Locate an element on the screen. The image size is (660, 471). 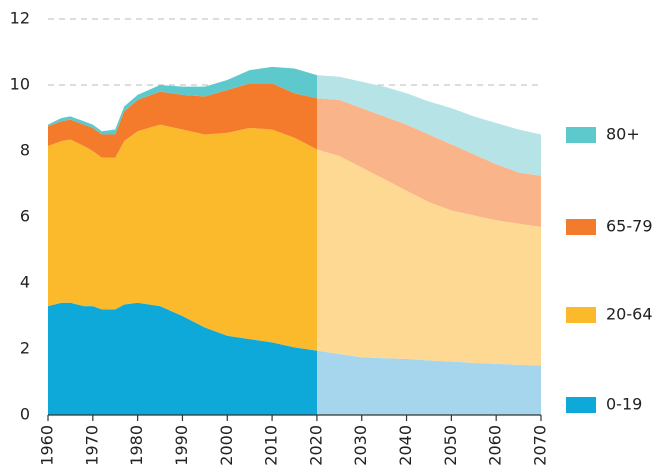
y-tick-label: 10 is located at coordinates (20, 84).